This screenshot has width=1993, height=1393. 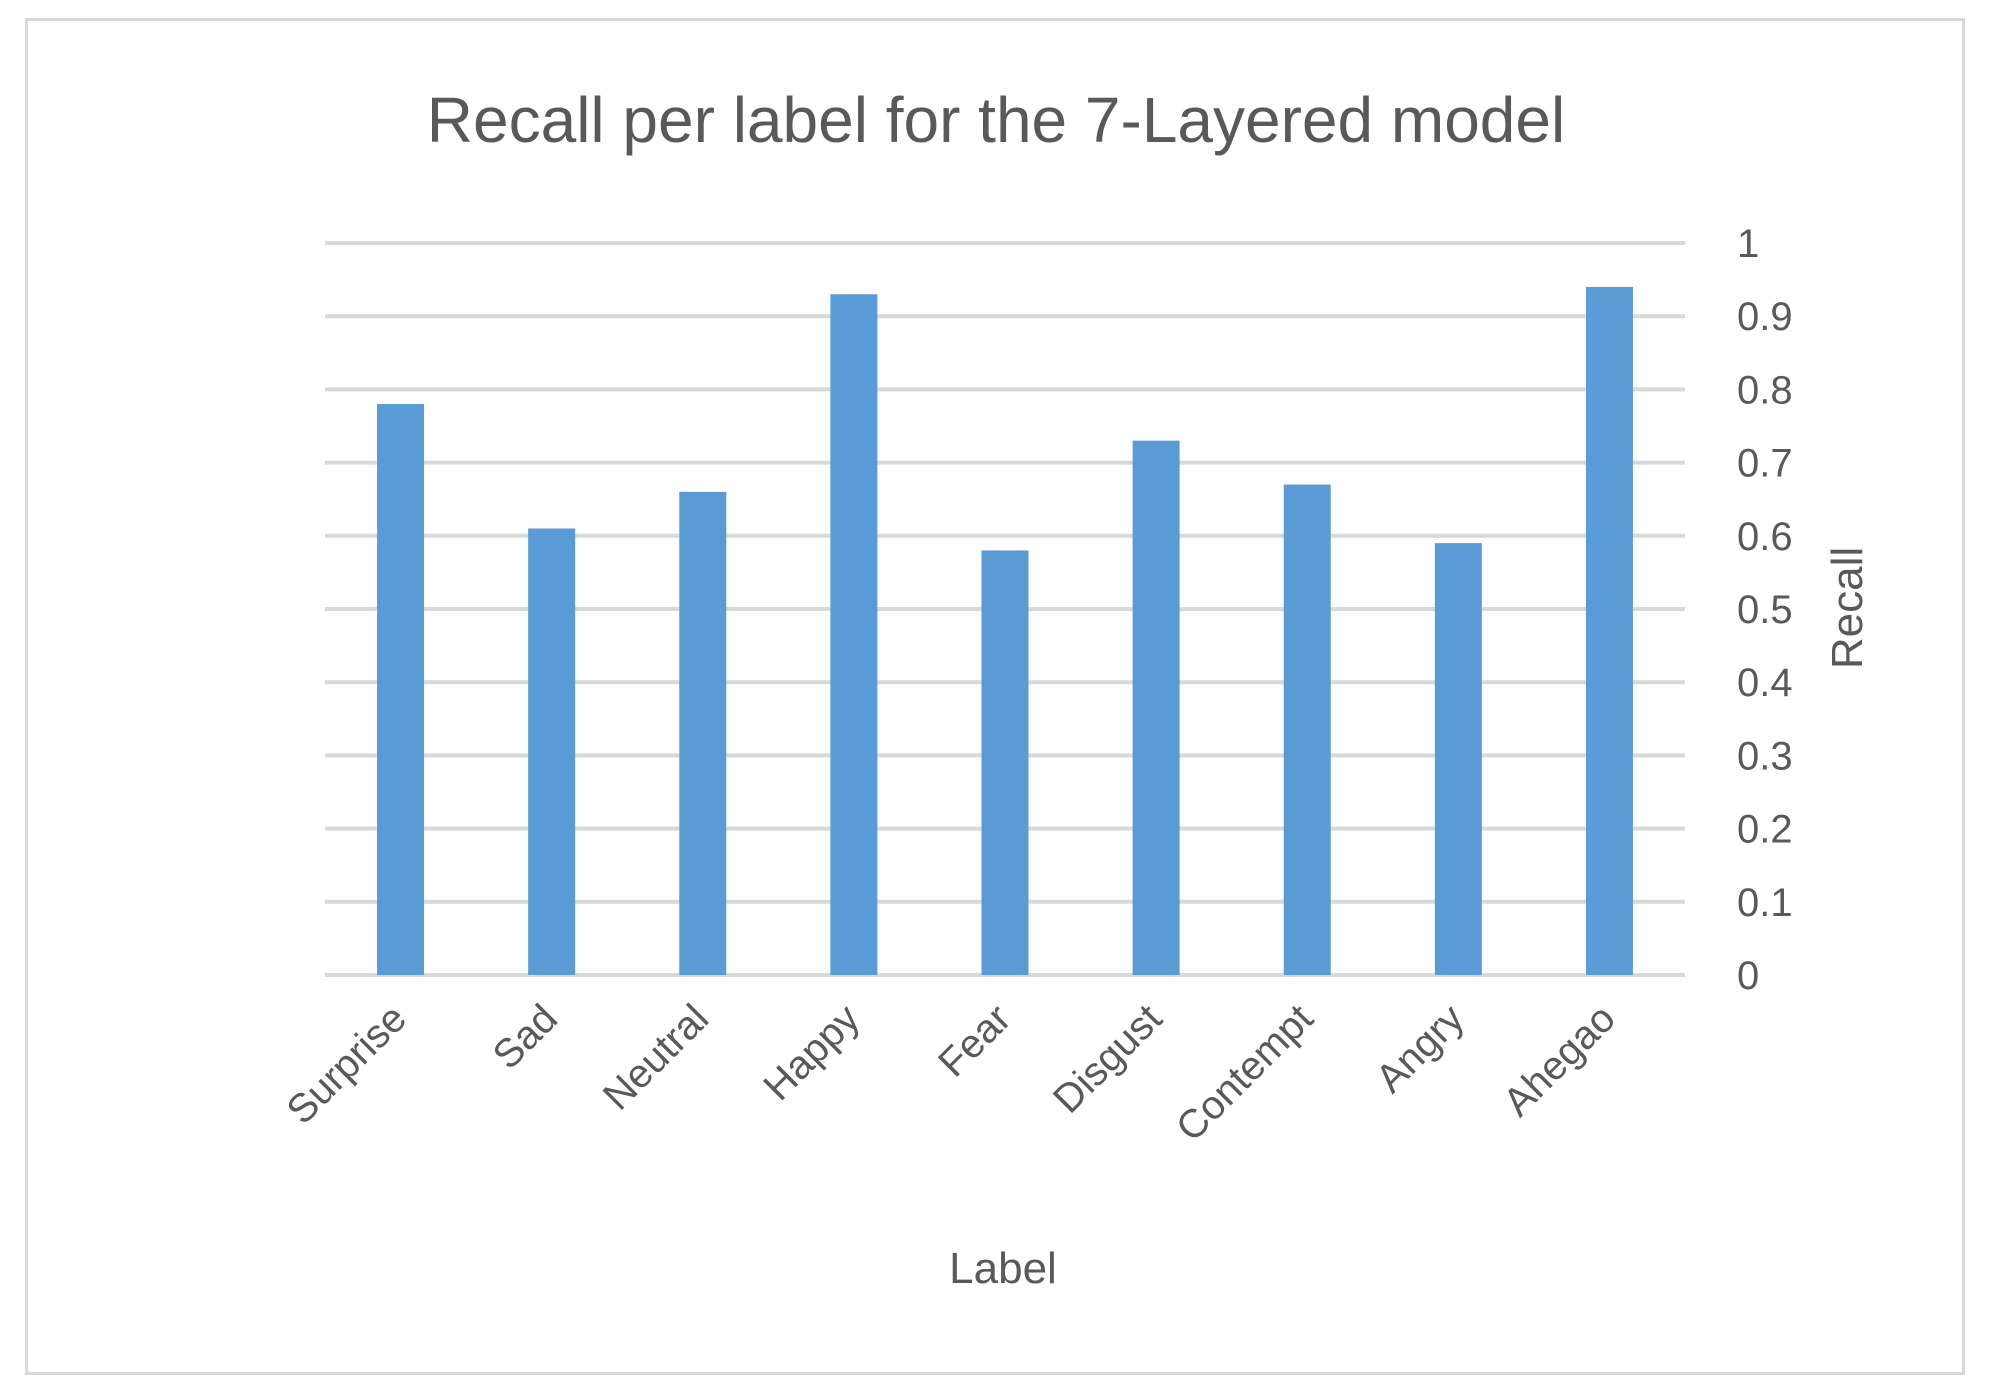 What do you see at coordinates (1765, 683) in the screenshot?
I see `y-tick-label: 0.4` at bounding box center [1765, 683].